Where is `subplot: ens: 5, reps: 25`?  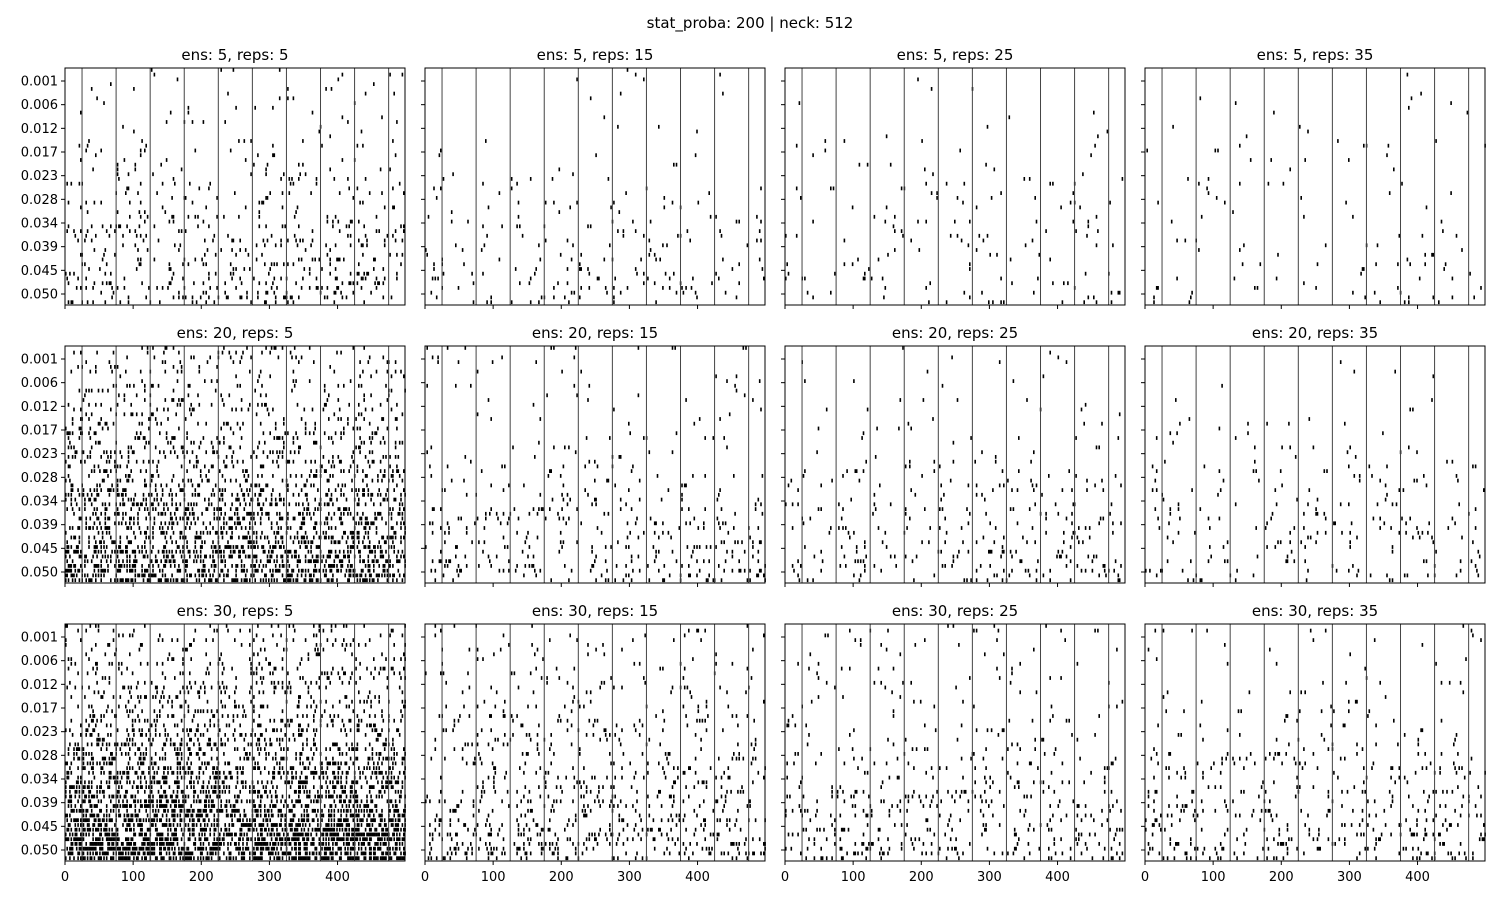 subplot: ens: 5, reps: 25 is located at coordinates (953, 177).